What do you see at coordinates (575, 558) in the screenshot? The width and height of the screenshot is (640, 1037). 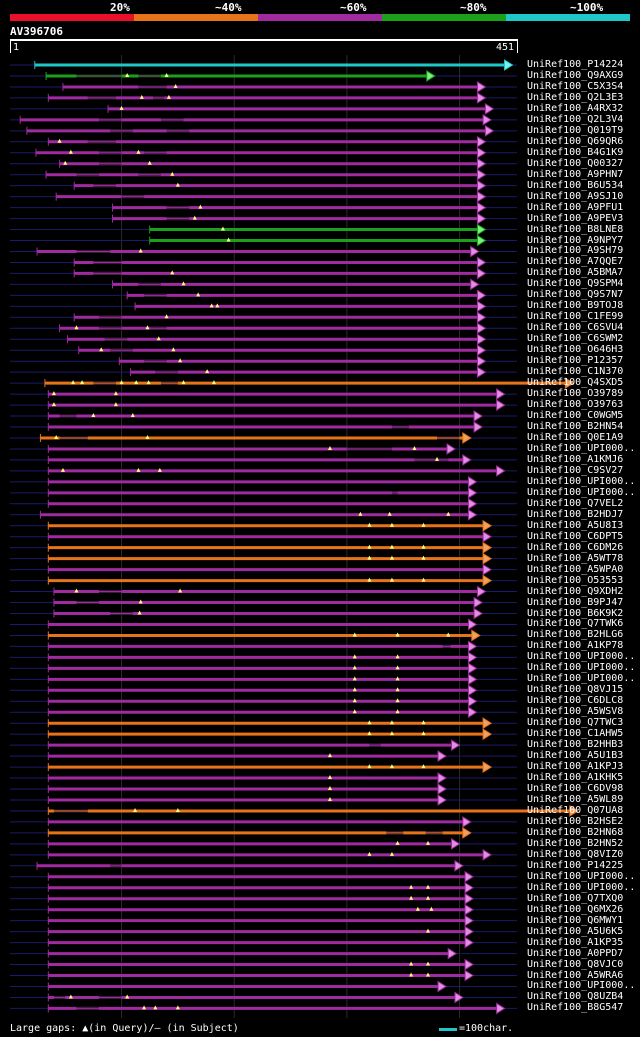 I see `hit-label: UniRef100_A5WT78` at bounding box center [575, 558].